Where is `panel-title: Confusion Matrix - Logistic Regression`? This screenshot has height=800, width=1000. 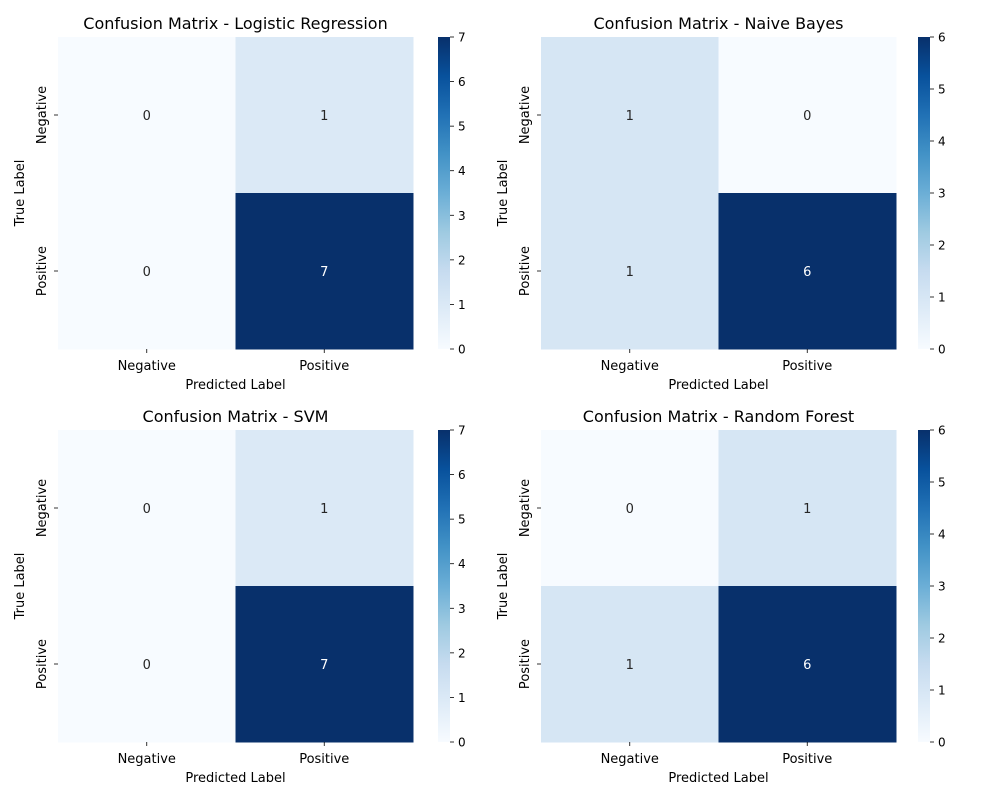 panel-title: Confusion Matrix - Logistic Regression is located at coordinates (235, 23).